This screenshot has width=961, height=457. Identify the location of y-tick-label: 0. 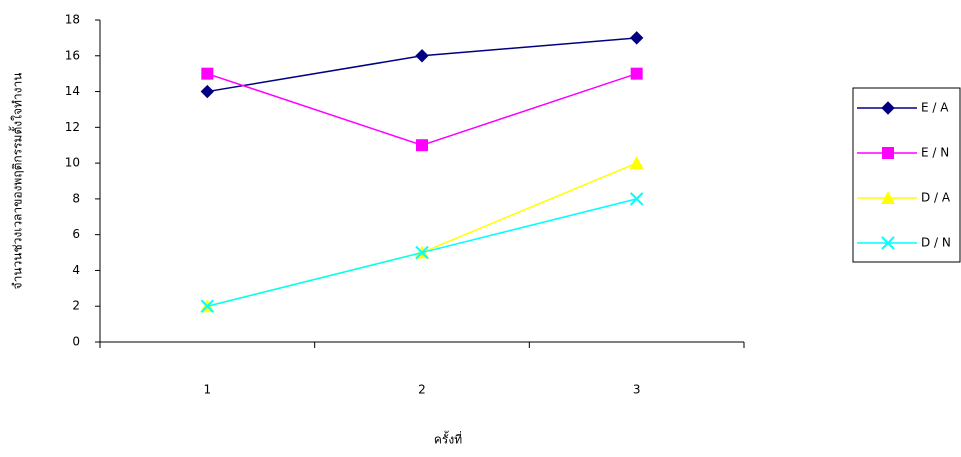
(76, 342).